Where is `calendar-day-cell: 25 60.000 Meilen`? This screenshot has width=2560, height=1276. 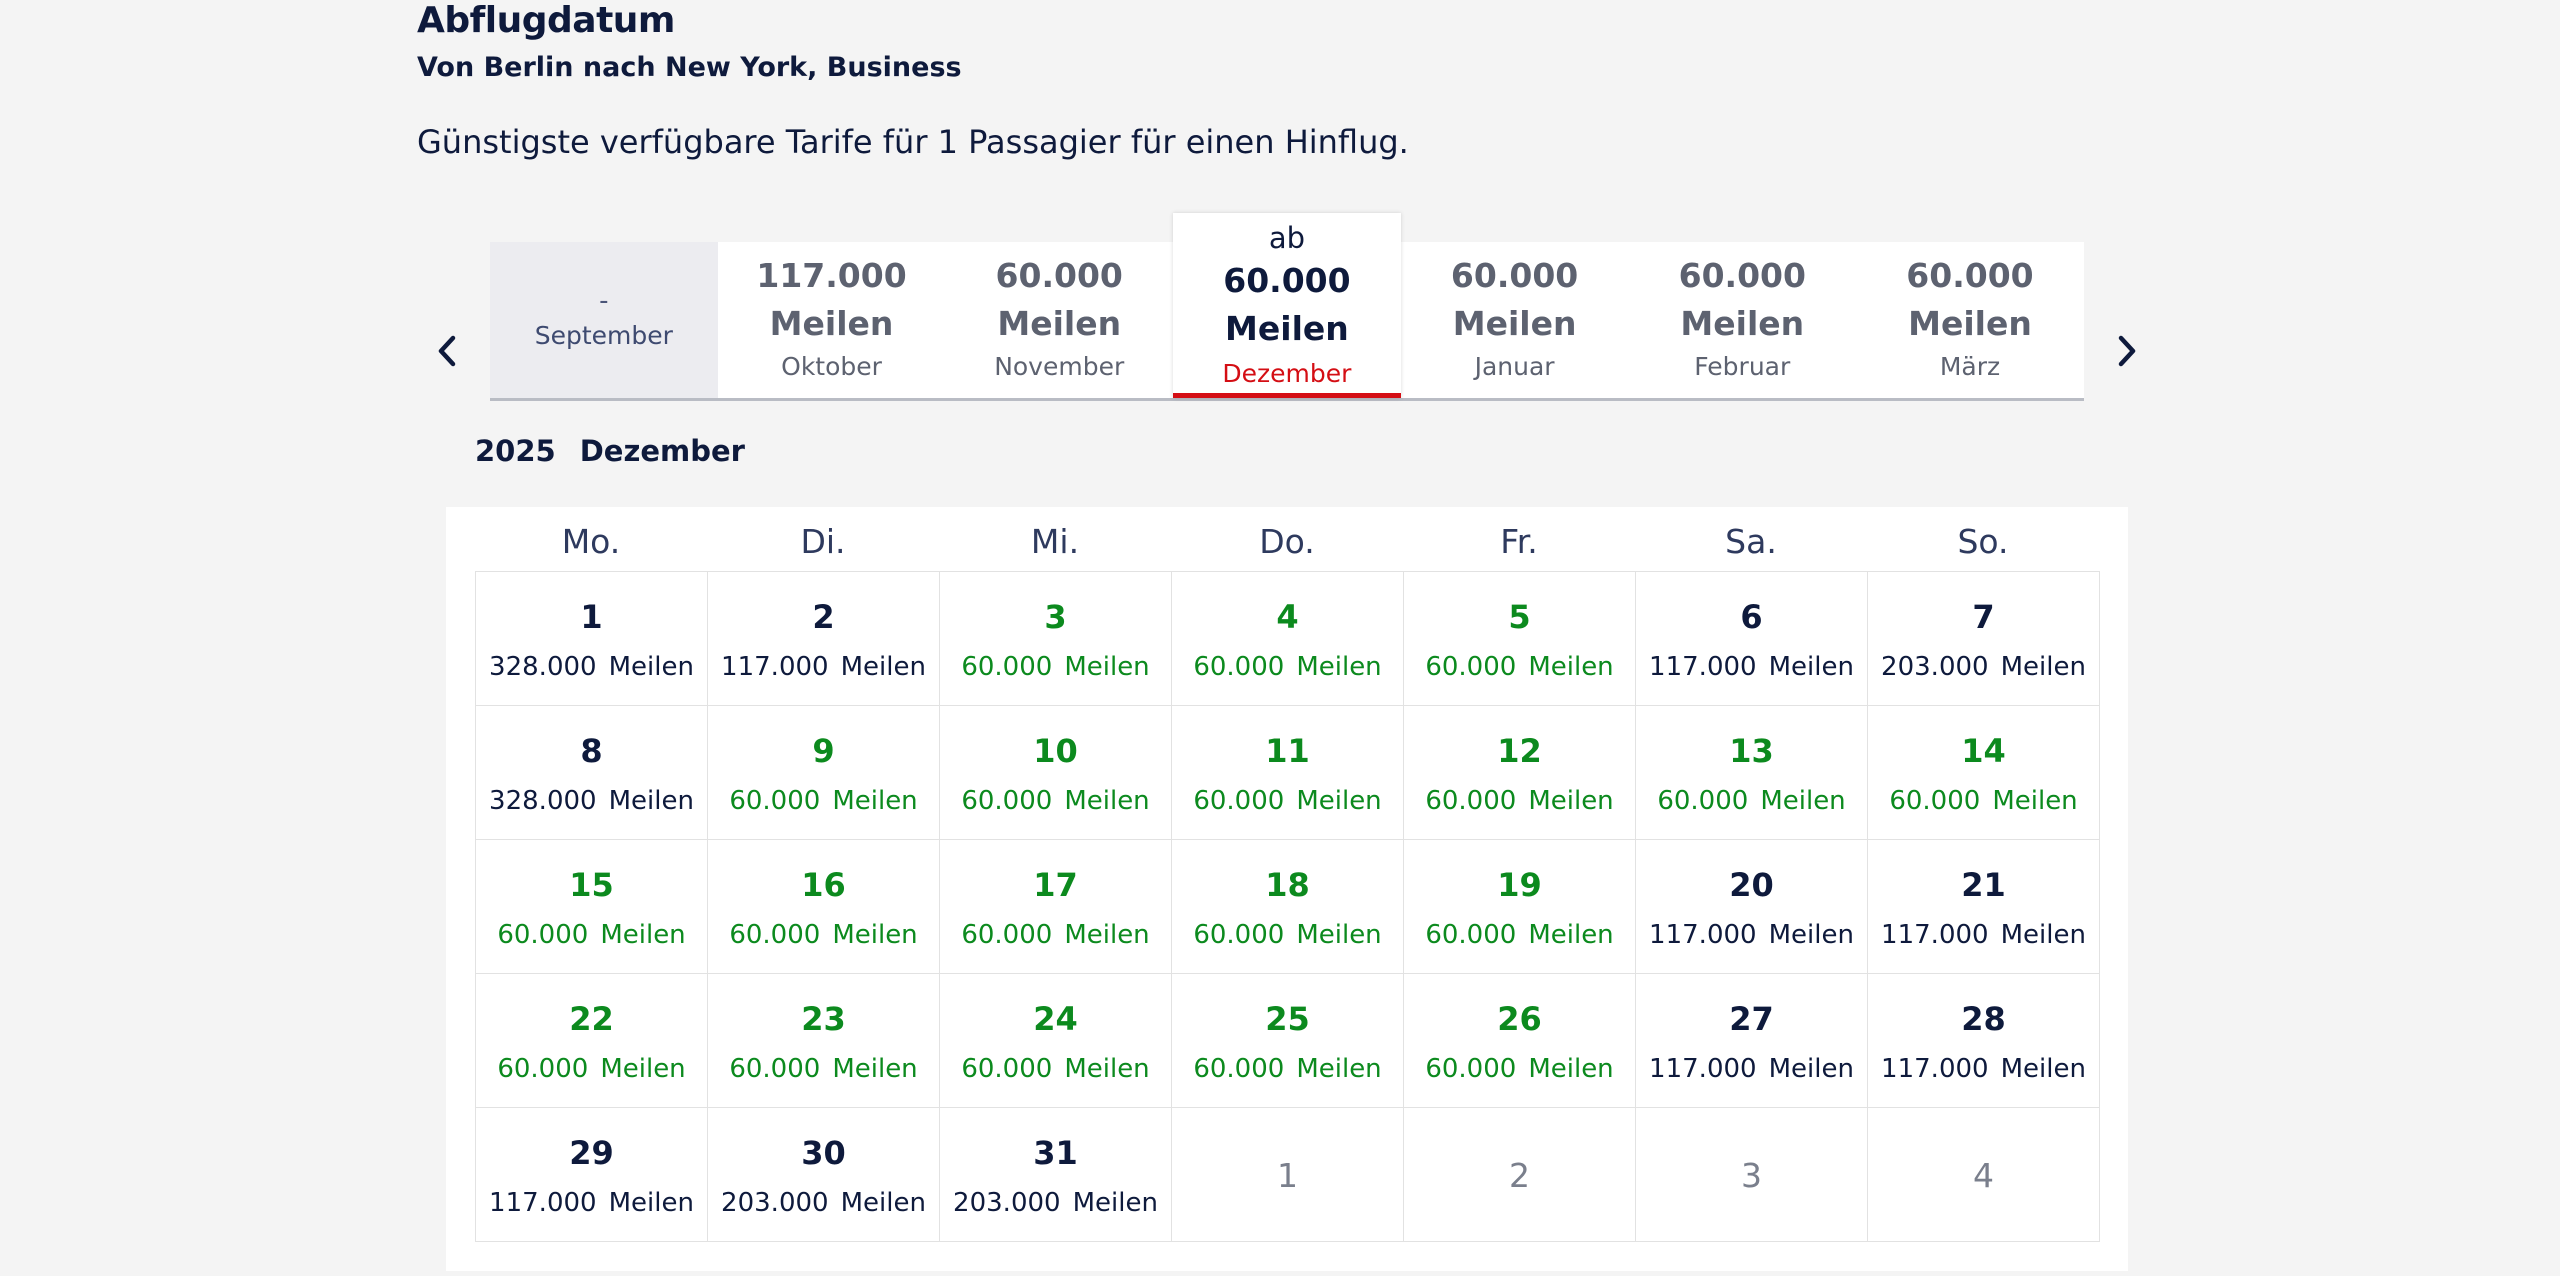
calendar-day-cell: 25 60.000 Meilen is located at coordinates (1288, 1041).